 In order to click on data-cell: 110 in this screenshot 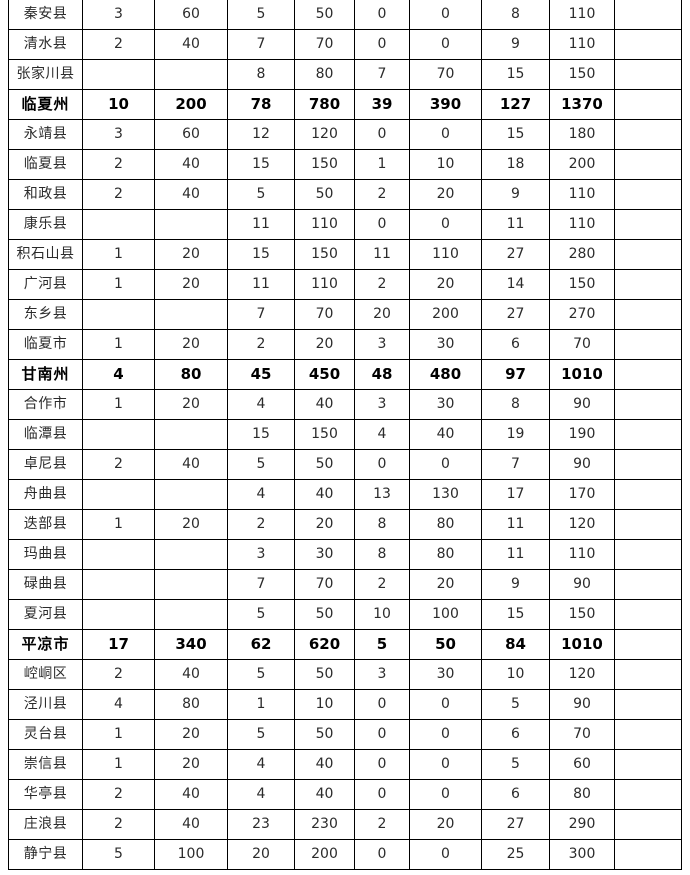, I will do `click(582, 194)`.